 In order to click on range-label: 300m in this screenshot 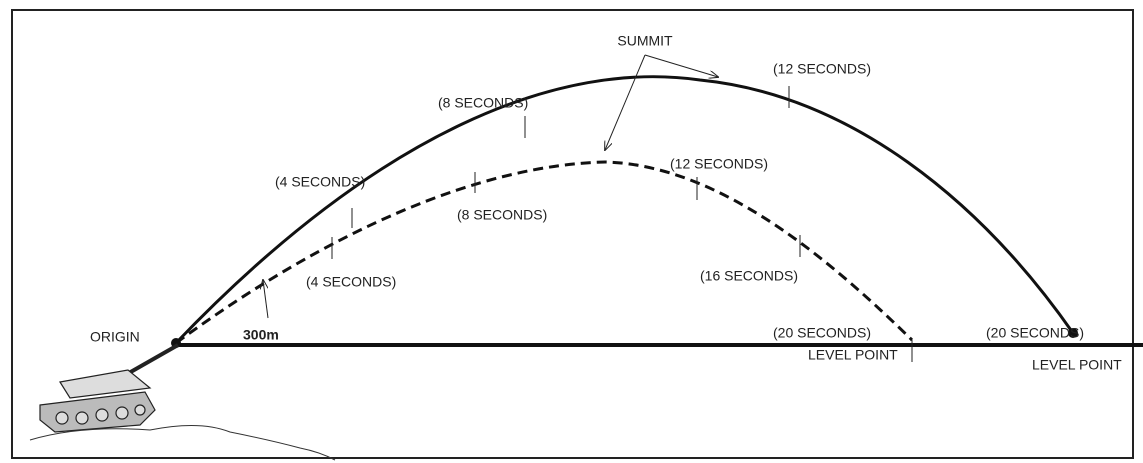, I will do `click(261, 335)`.